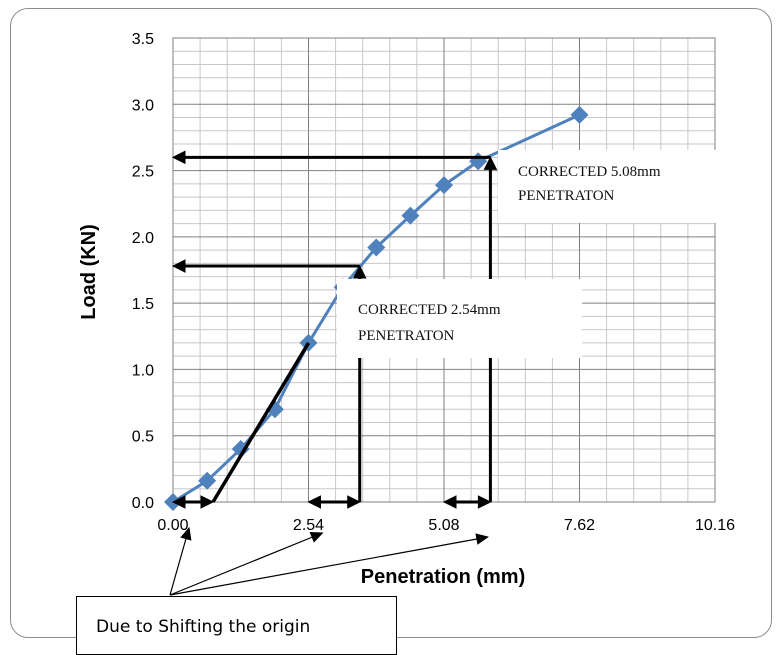 The height and width of the screenshot is (655, 783). I want to click on y-tick-label: 0.5, so click(143, 437).